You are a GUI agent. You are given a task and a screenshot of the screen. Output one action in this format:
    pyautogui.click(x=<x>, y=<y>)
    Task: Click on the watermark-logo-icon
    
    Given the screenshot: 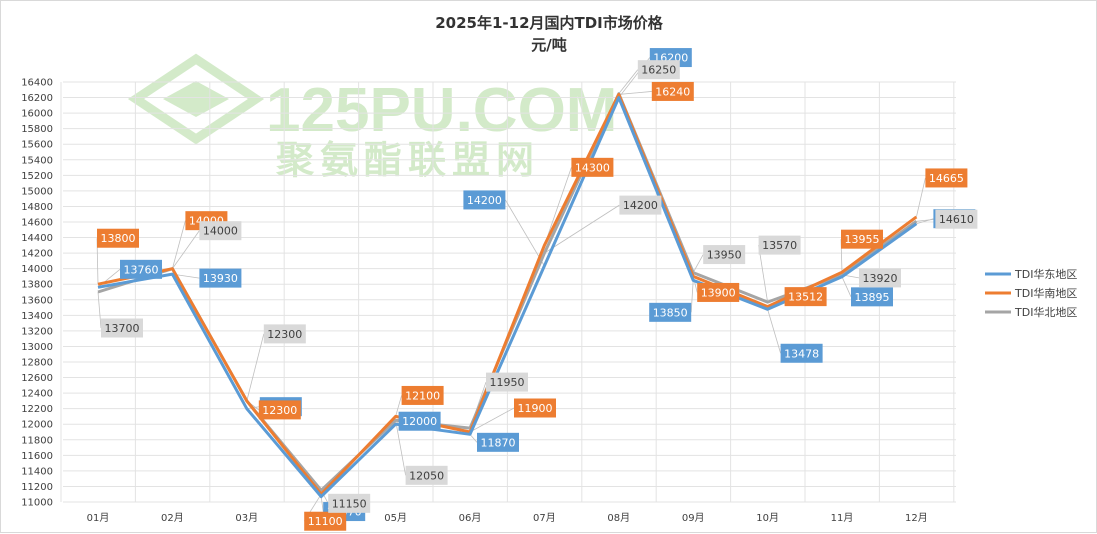 What is the action you would take?
    pyautogui.click(x=196, y=99)
    